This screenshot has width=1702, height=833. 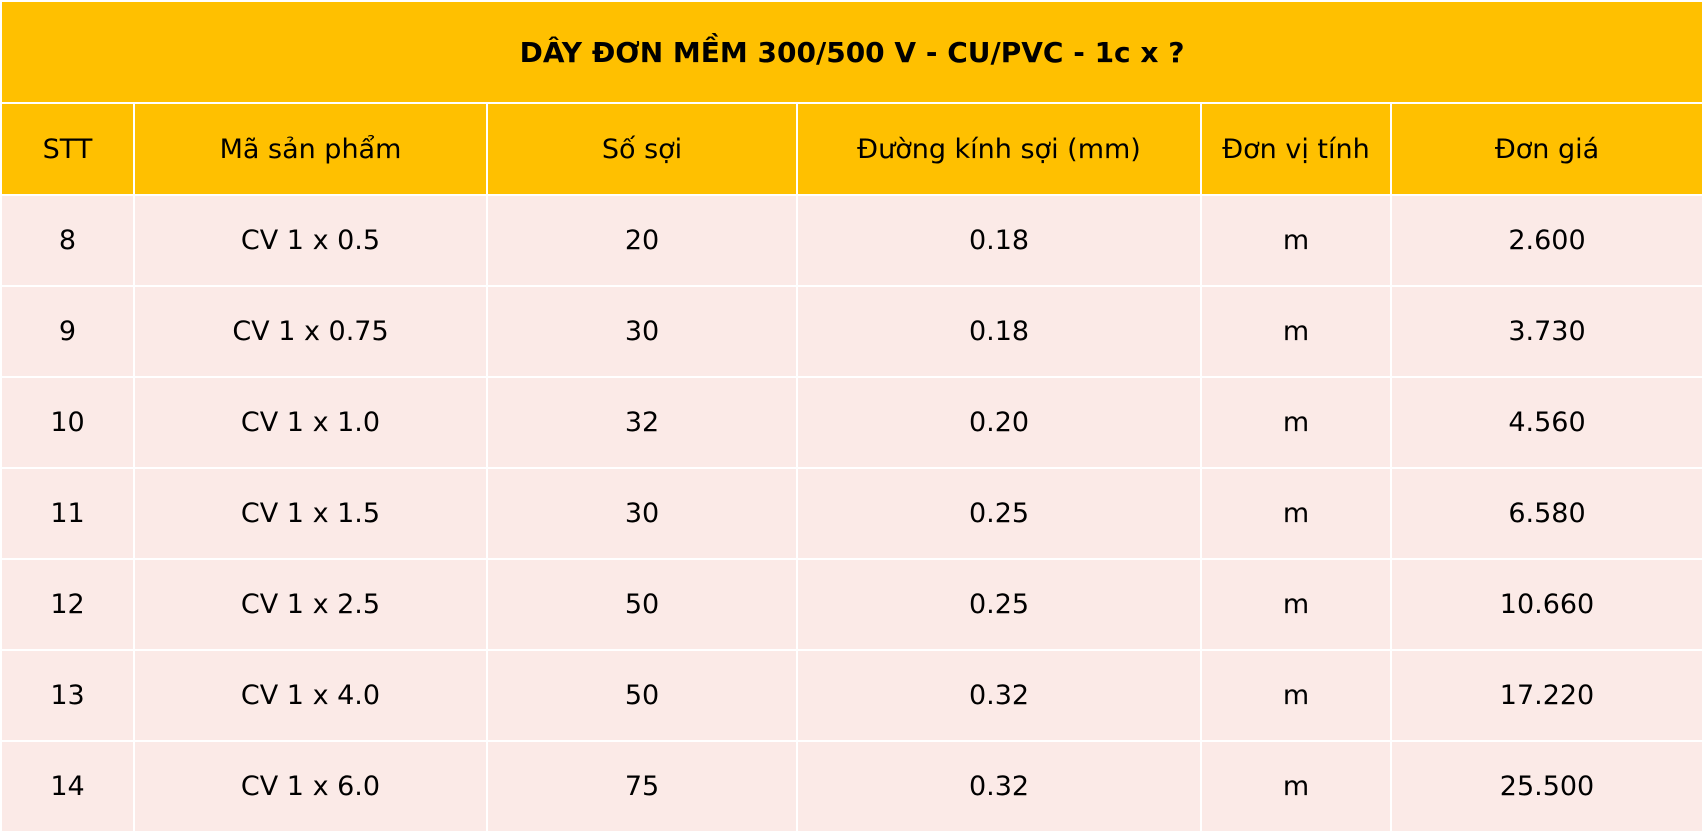 What do you see at coordinates (1545, 149) in the screenshot?
I see `header-unit-price: Đơn giá` at bounding box center [1545, 149].